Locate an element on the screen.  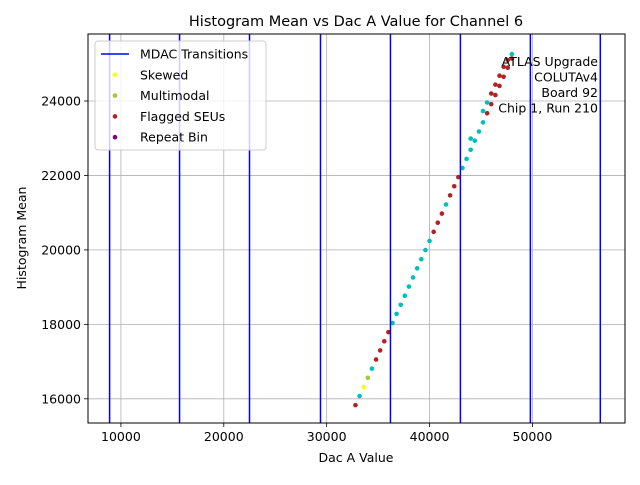
y-tick-label: 24000 is located at coordinates (61, 101).